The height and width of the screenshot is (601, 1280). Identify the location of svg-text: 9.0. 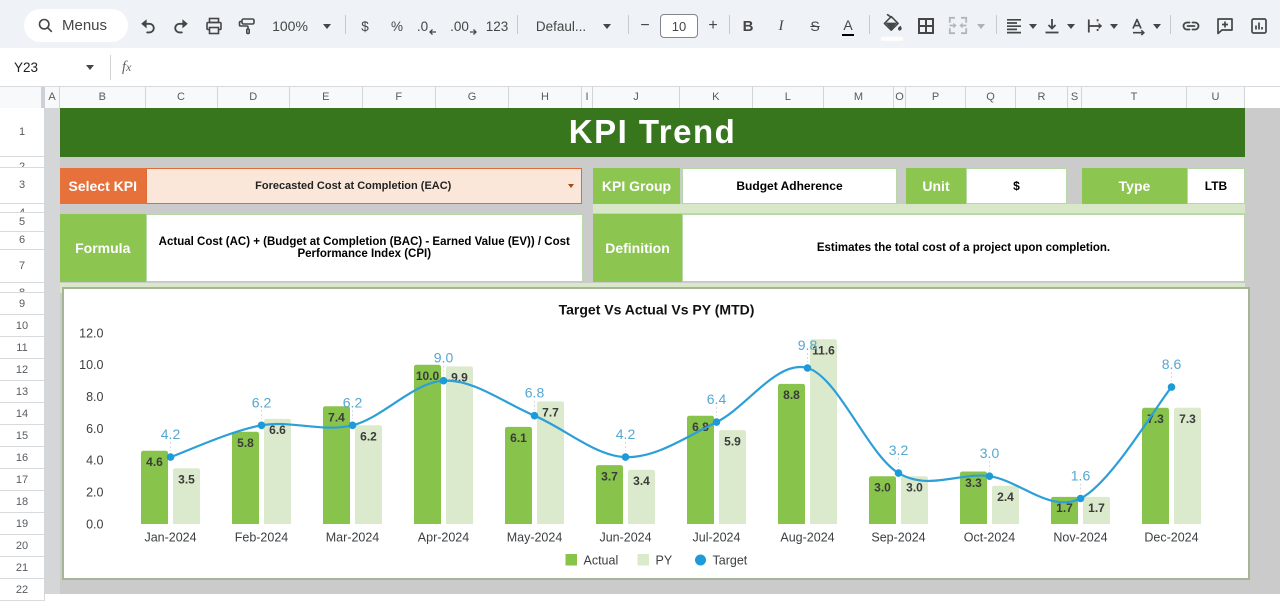
(443, 357).